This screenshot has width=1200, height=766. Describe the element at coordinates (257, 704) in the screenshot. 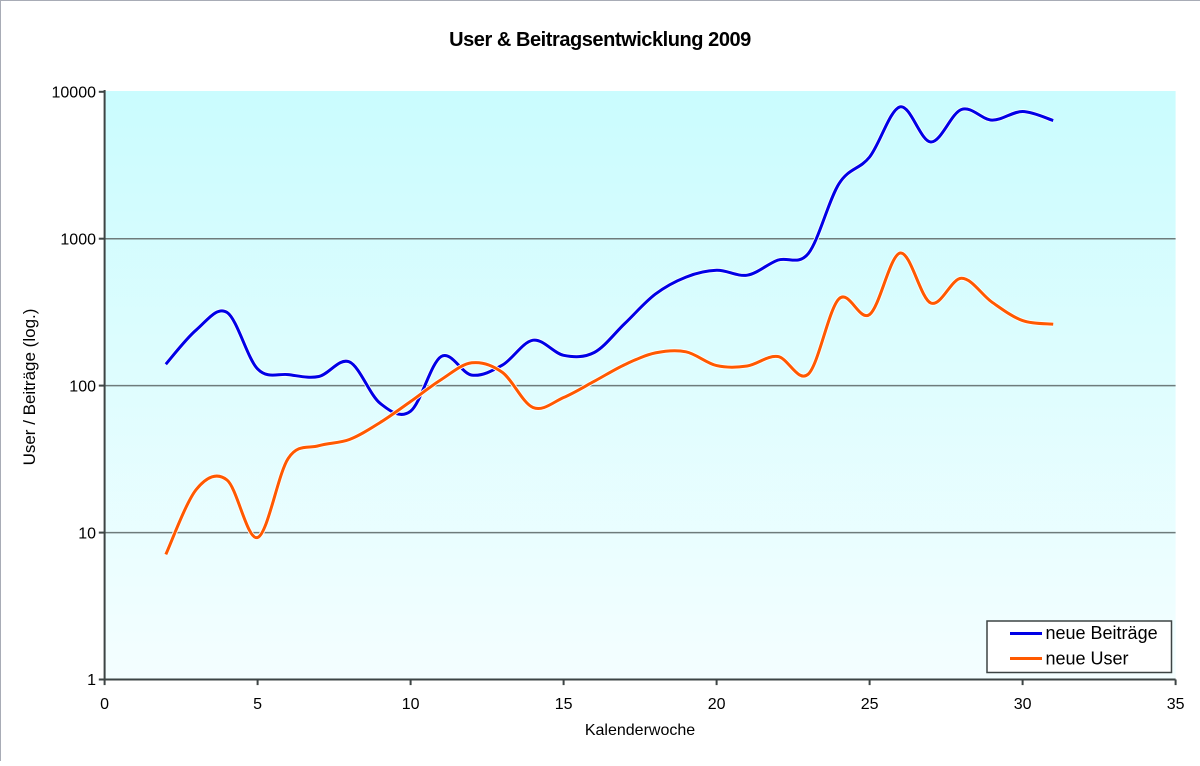

I see `svg-text: 5` at that location.